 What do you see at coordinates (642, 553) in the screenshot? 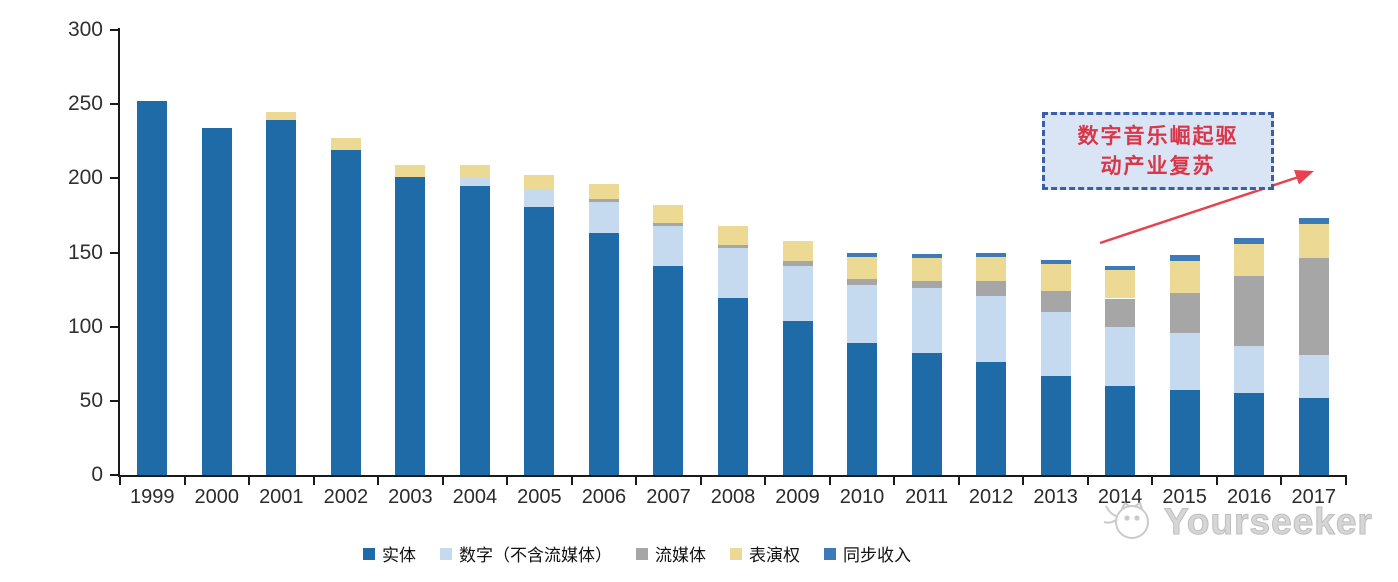
I see `legend-swatch-streaming` at bounding box center [642, 553].